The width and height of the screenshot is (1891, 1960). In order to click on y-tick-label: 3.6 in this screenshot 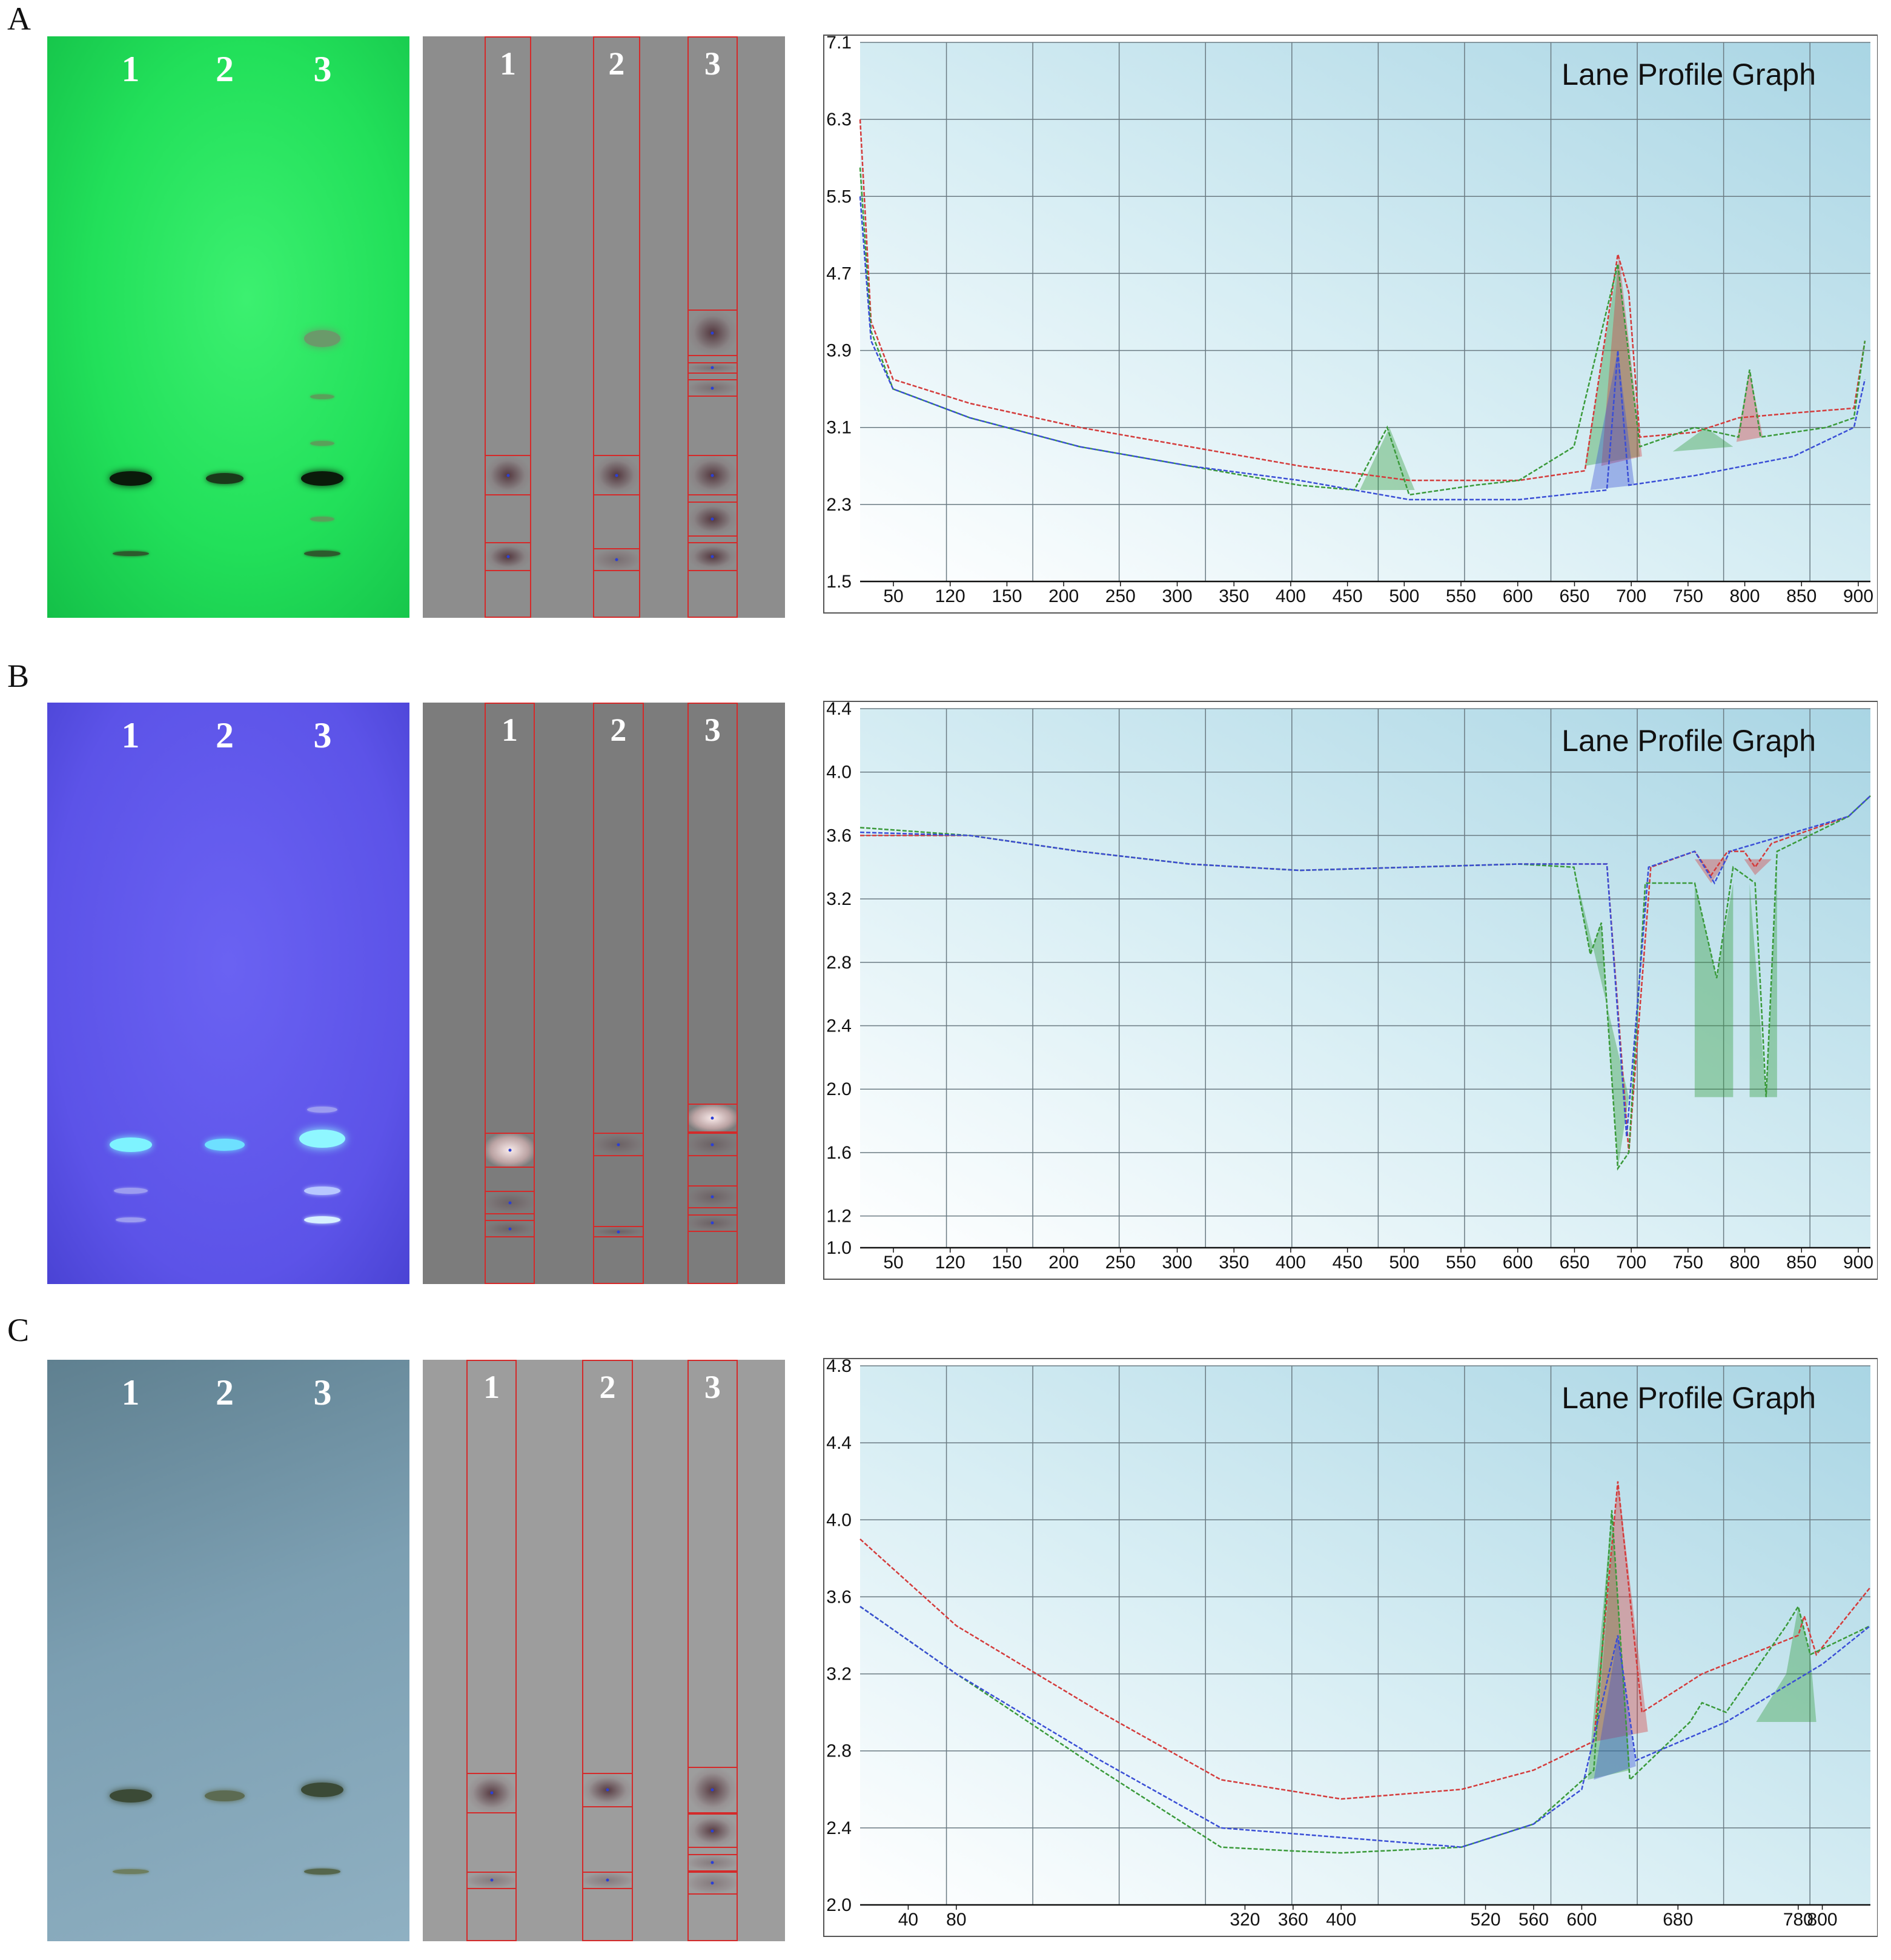, I will do `click(839, 836)`.